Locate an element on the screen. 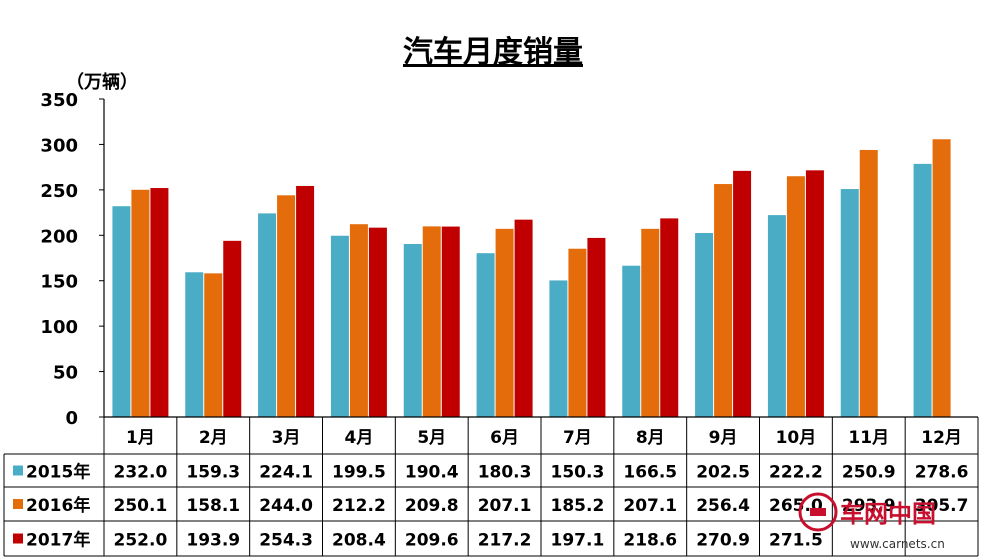 The image size is (987, 560). category-label: 2月 is located at coordinates (213, 438).